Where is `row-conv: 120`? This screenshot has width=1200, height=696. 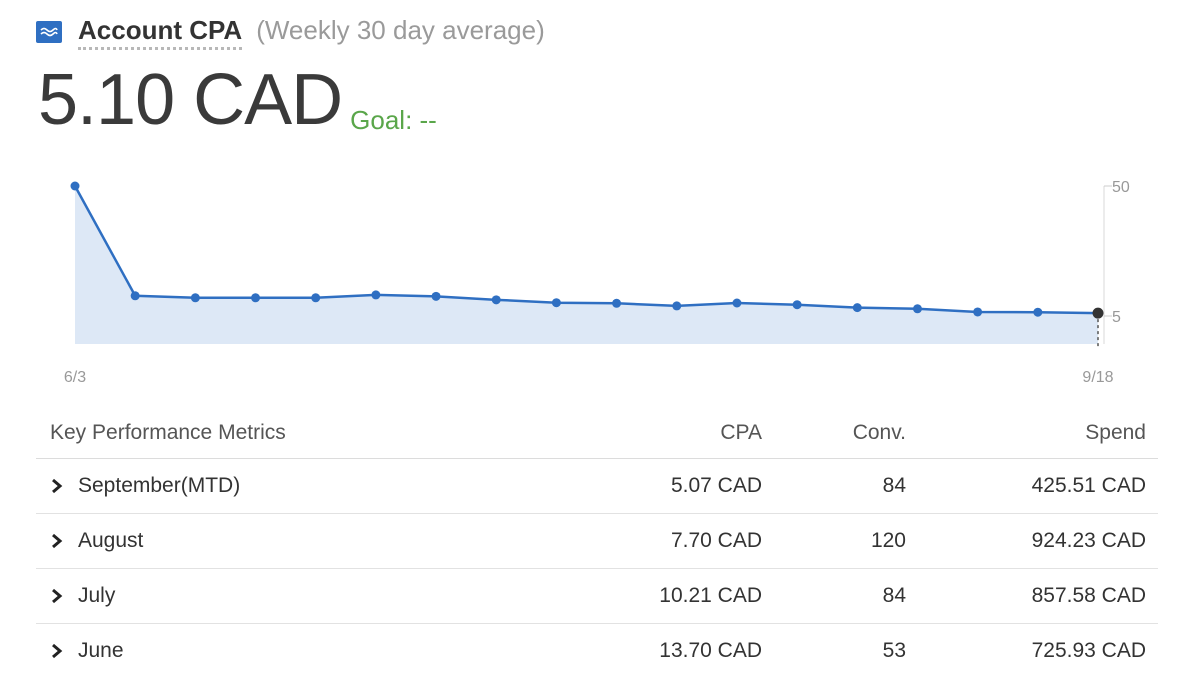
row-conv: 120 is located at coordinates (888, 540).